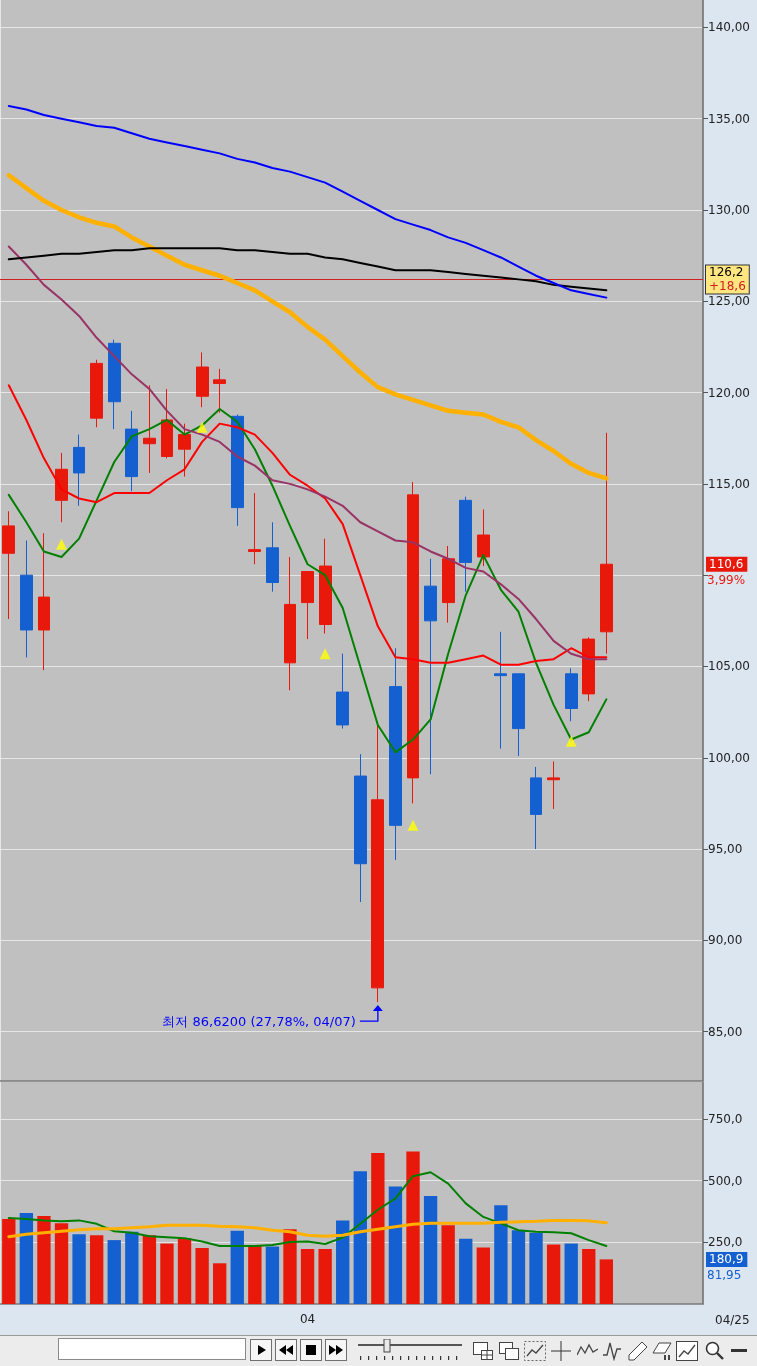  What do you see at coordinates (726, 572) in the screenshot?
I see `text: 110,6 3,99%` at bounding box center [726, 572].